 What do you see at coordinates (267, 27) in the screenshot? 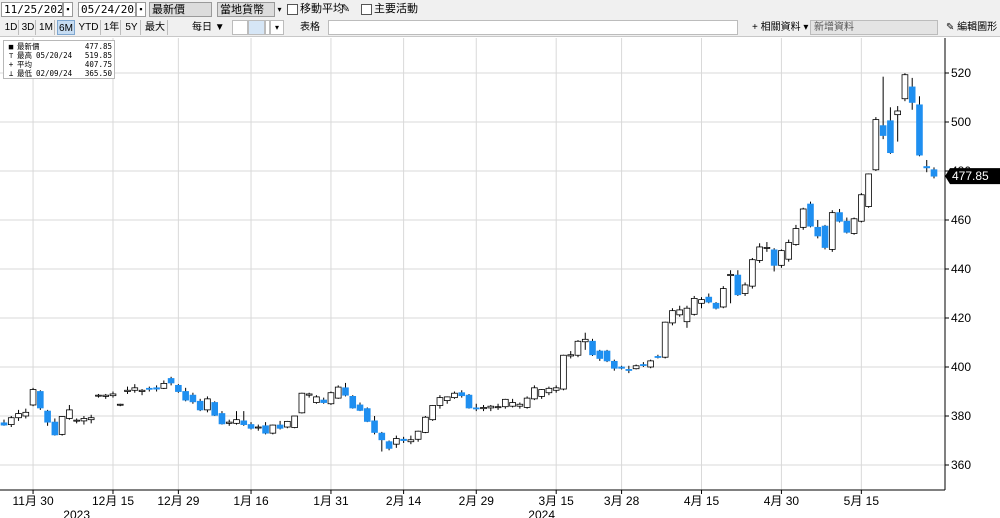
I see `chart-style-button-edge` at bounding box center [267, 27].